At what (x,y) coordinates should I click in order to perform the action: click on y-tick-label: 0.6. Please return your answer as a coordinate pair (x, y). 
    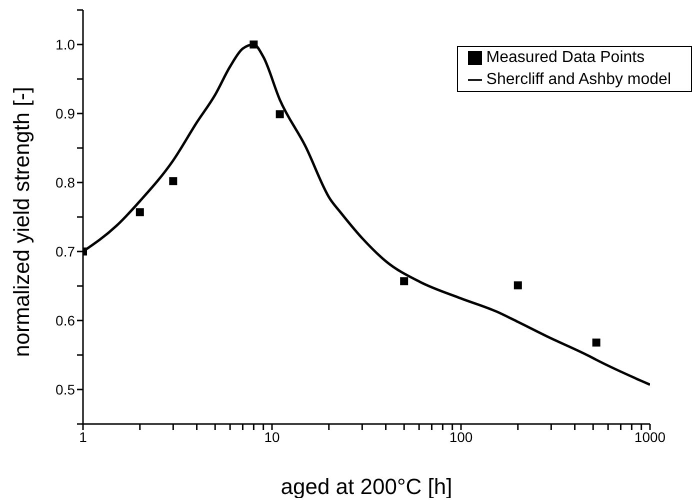
    Looking at the image, I should click on (66, 320).